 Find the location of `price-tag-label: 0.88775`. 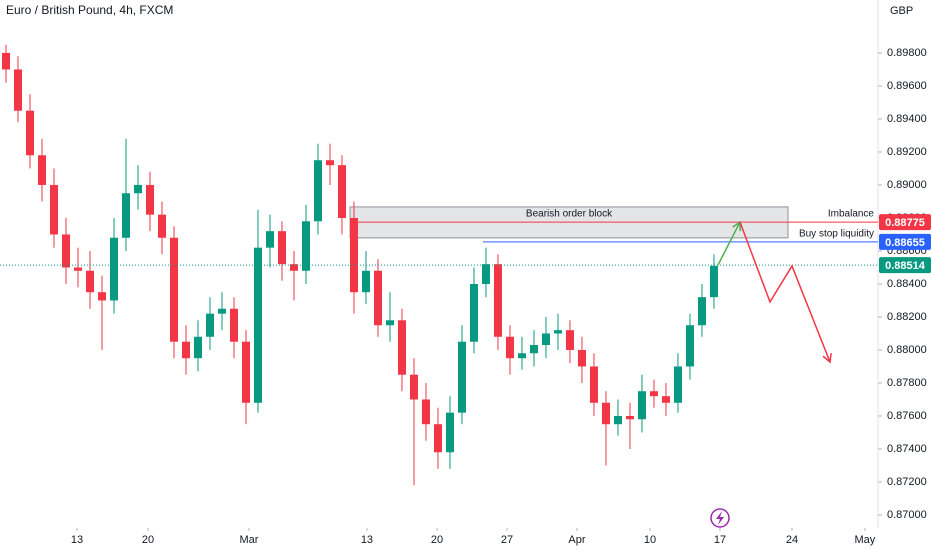

price-tag-label: 0.88775 is located at coordinates (905, 223).